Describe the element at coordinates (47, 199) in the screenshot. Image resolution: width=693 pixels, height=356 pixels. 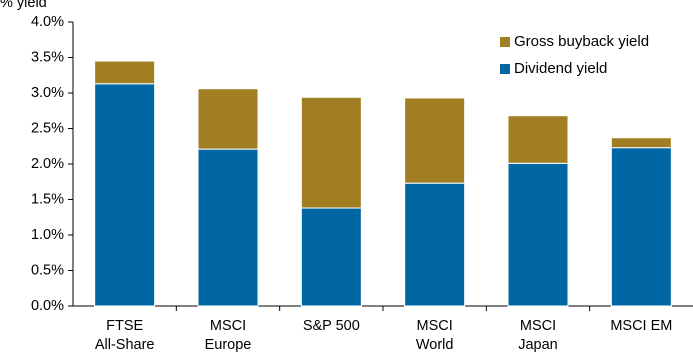
I see `y-tick-label: 1.5%` at that location.